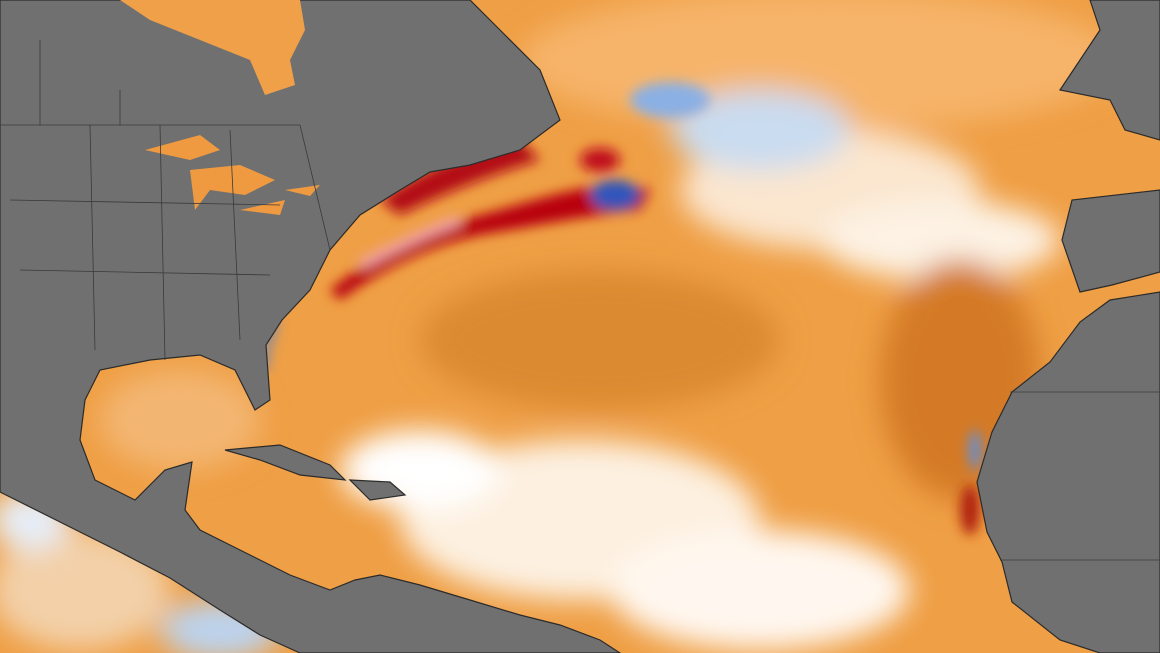  Describe the element at coordinates (1068, 472) in the screenshot. I see `africa` at that location.